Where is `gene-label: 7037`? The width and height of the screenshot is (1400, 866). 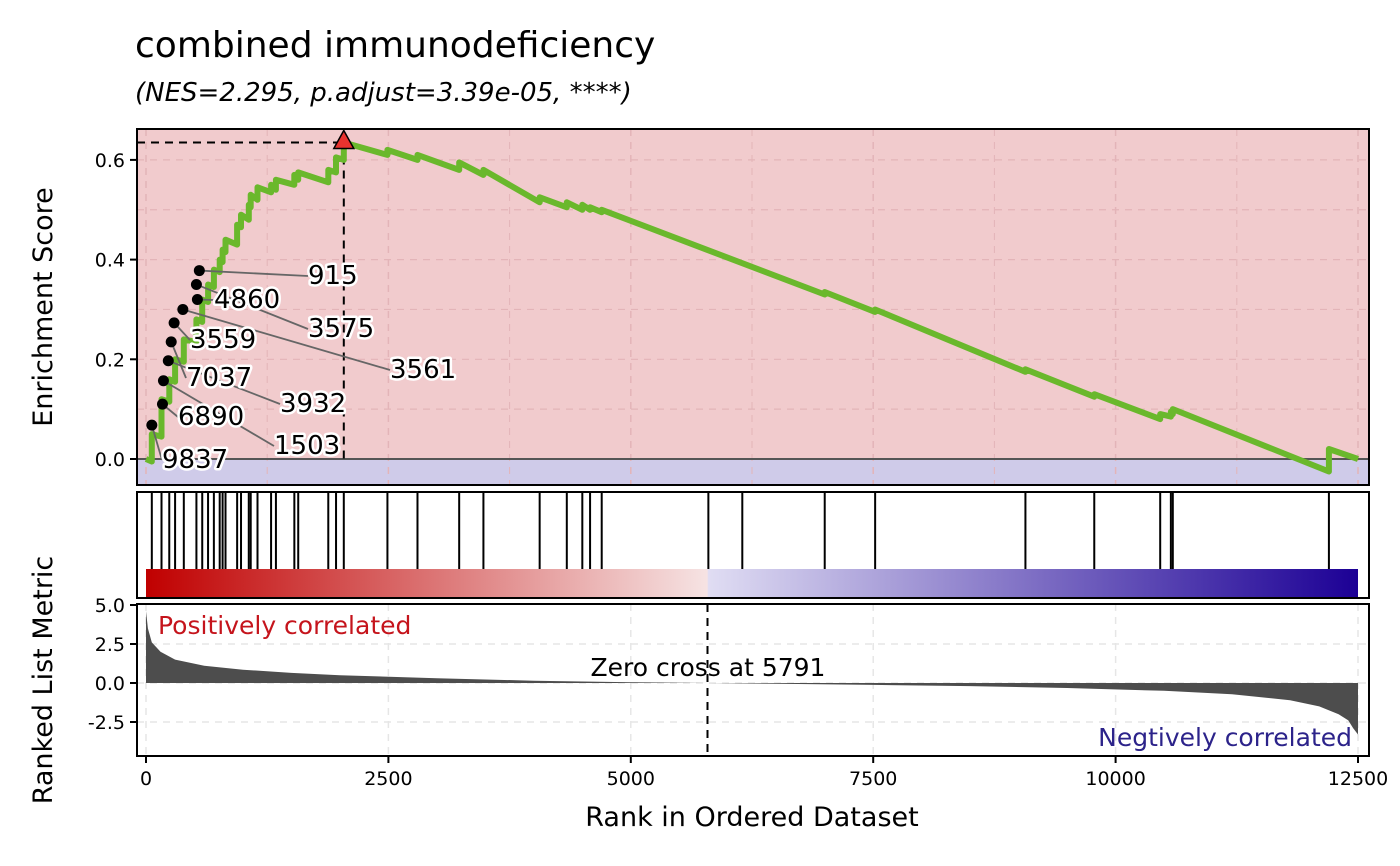 gene-label: 7037 is located at coordinates (219, 378).